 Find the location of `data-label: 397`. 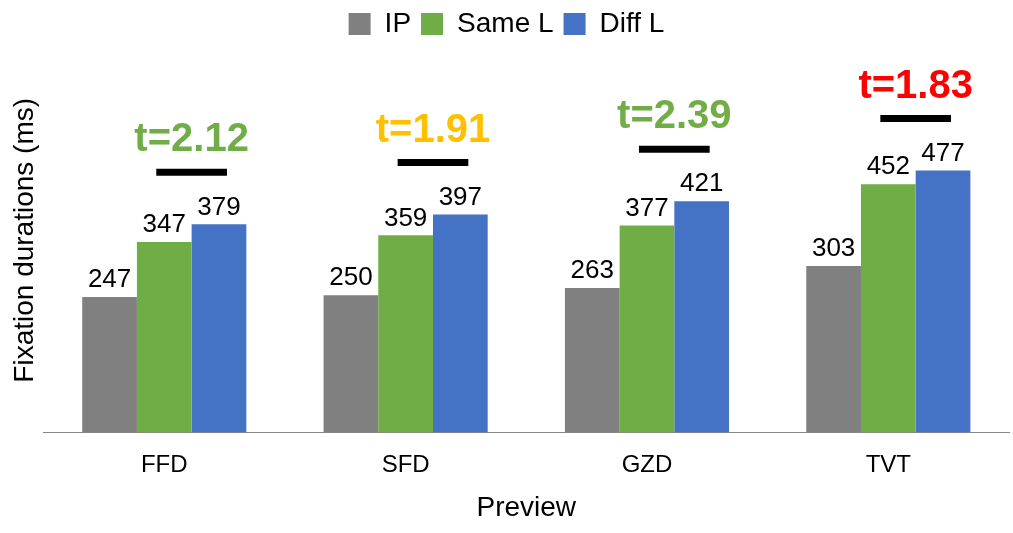

data-label: 397 is located at coordinates (460, 195).